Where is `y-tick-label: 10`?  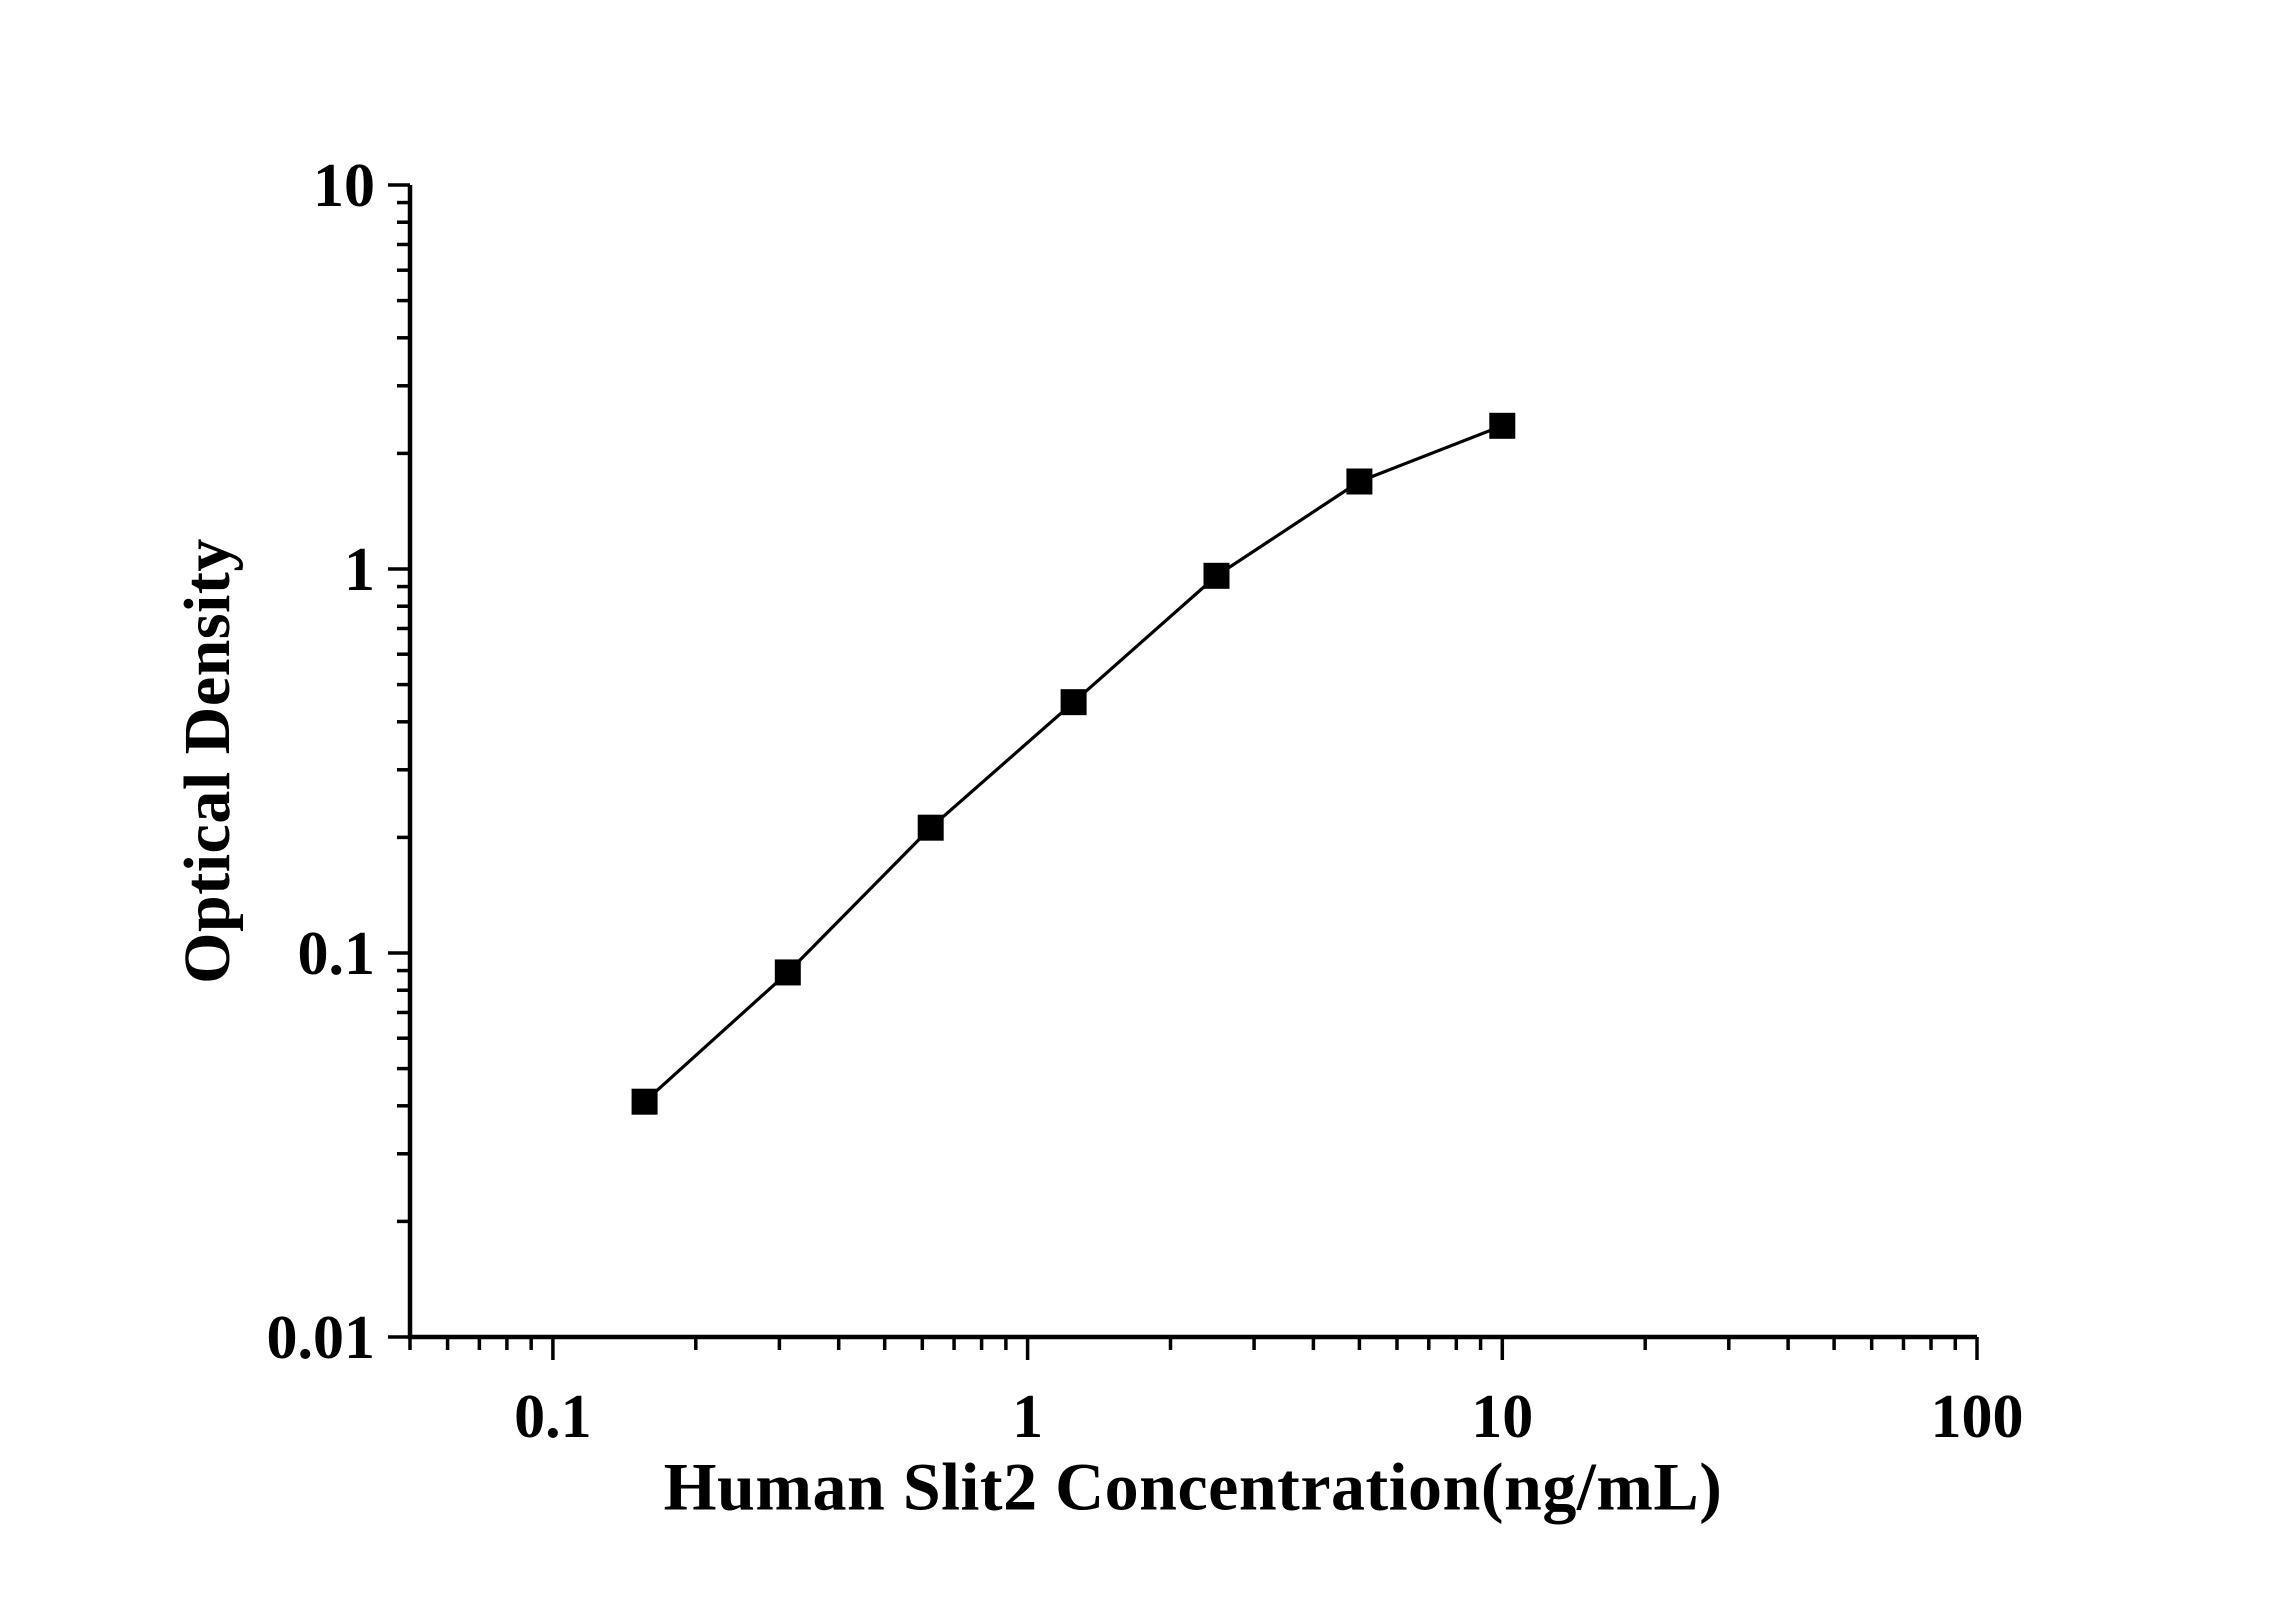 y-tick-label: 10 is located at coordinates (344, 186).